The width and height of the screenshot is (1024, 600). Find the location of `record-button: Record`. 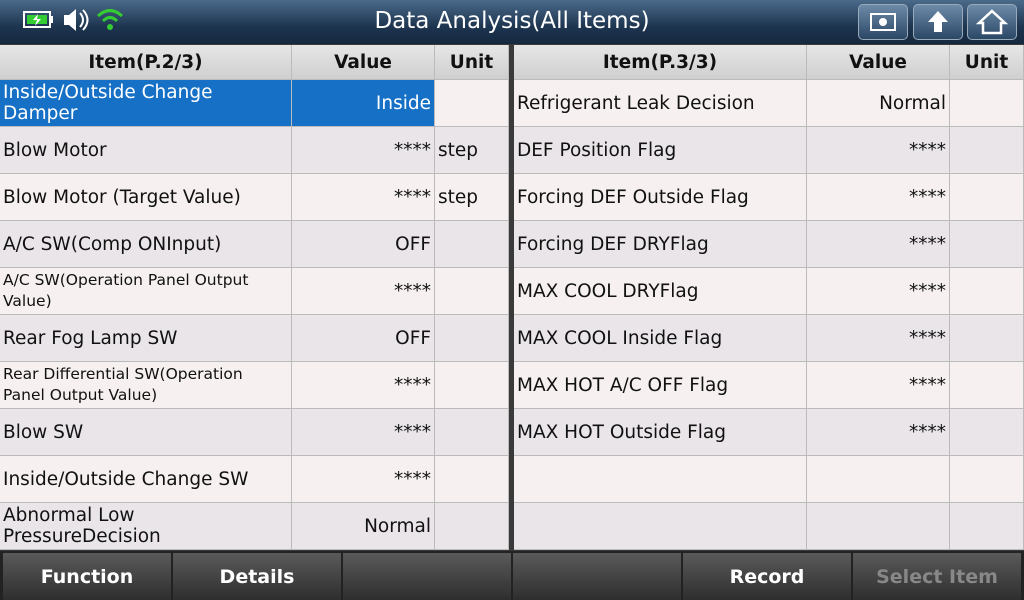

record-button: Record is located at coordinates (767, 576).